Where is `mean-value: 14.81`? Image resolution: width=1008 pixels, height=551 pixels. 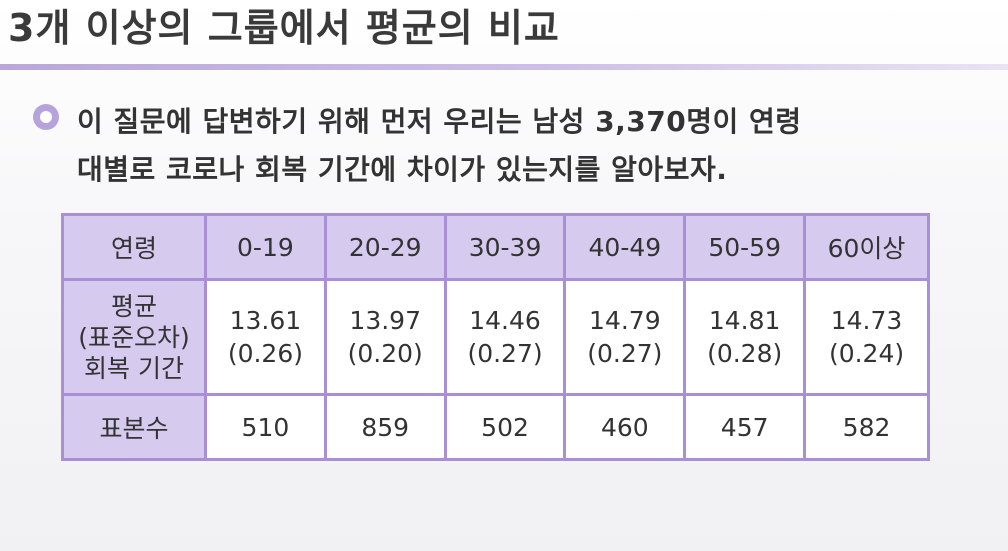
mean-value: 14.81 is located at coordinates (744, 320).